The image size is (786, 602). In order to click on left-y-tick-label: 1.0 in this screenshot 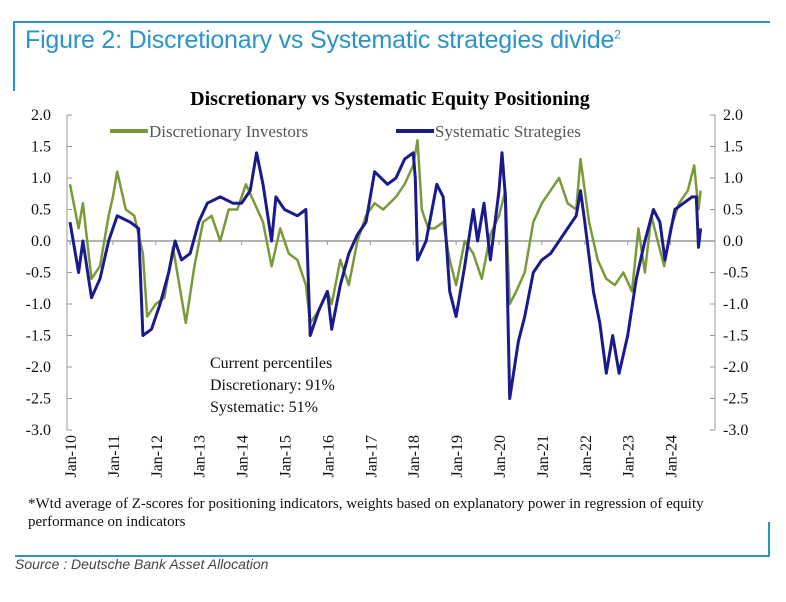, I will do `click(41, 178)`.